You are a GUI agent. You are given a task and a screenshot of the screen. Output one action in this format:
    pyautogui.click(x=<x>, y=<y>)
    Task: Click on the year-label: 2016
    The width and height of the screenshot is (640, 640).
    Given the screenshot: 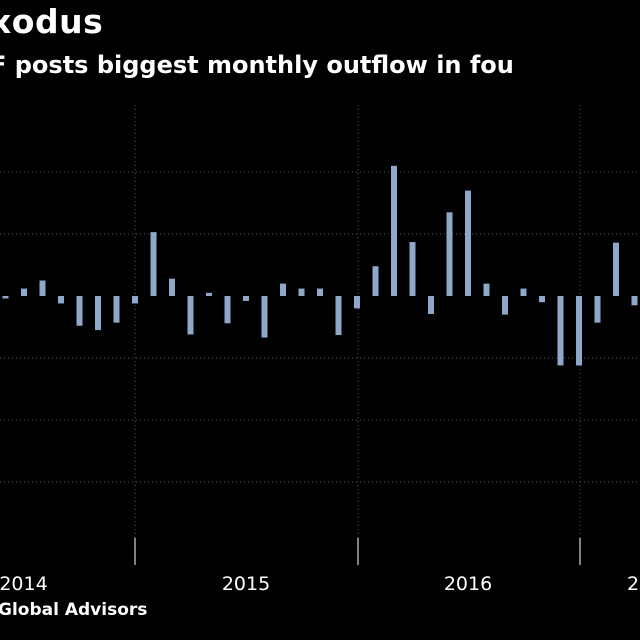 What is the action you would take?
    pyautogui.click(x=468, y=584)
    